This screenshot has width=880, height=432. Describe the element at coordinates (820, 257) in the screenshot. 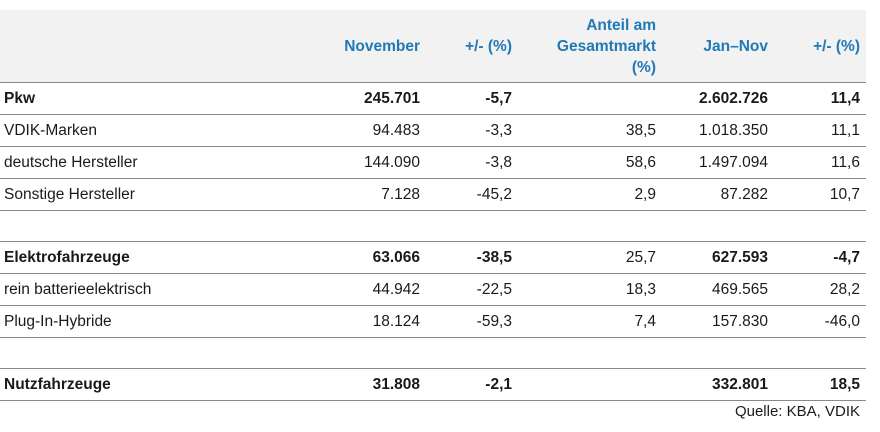

I see `row-change-jan-nov: -4,7` at that location.